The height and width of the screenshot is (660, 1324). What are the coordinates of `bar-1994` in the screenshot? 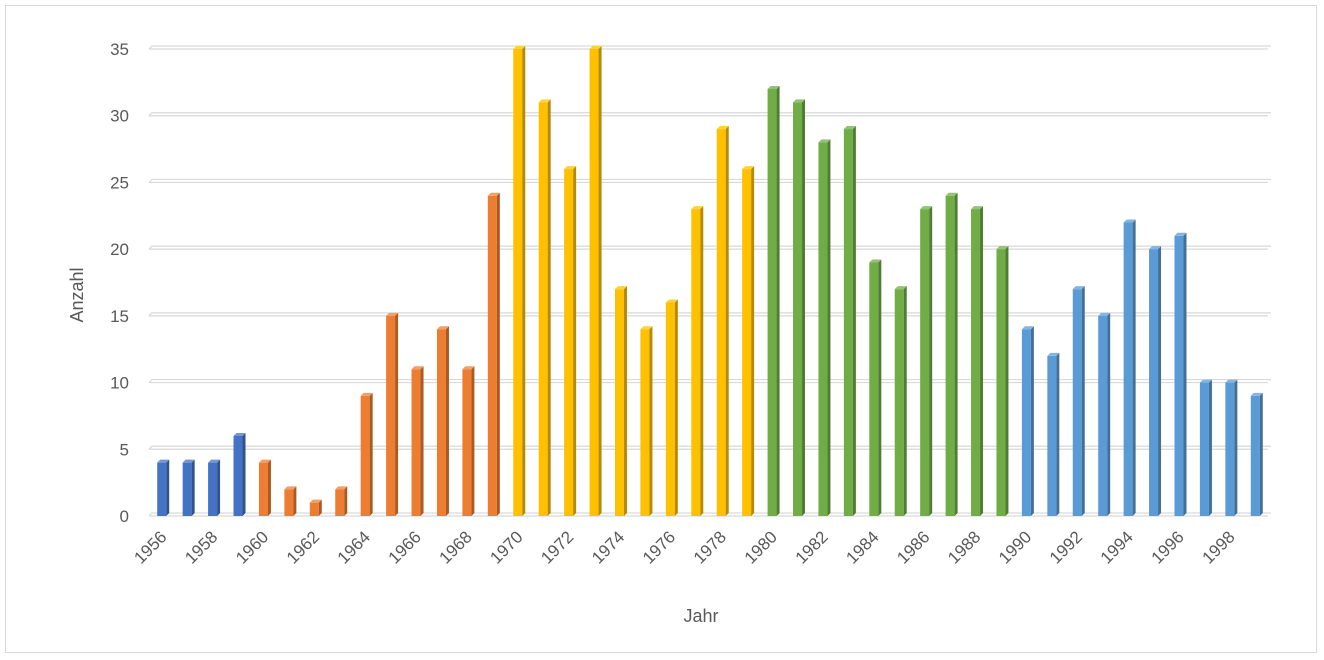 It's located at (1129, 367).